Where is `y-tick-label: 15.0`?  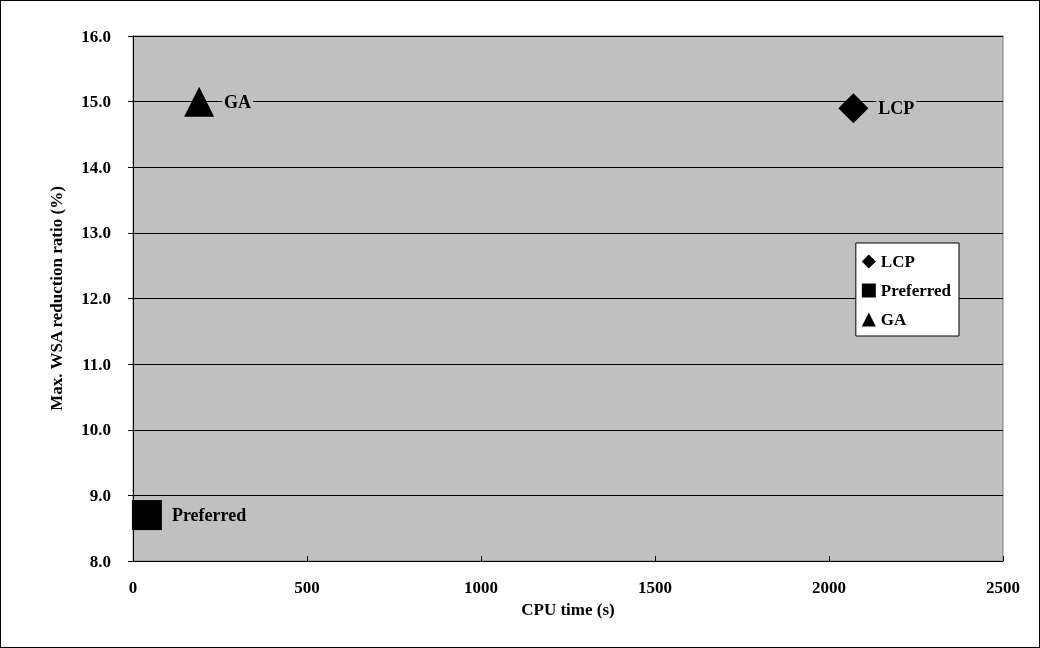 y-tick-label: 15.0 is located at coordinates (96, 102).